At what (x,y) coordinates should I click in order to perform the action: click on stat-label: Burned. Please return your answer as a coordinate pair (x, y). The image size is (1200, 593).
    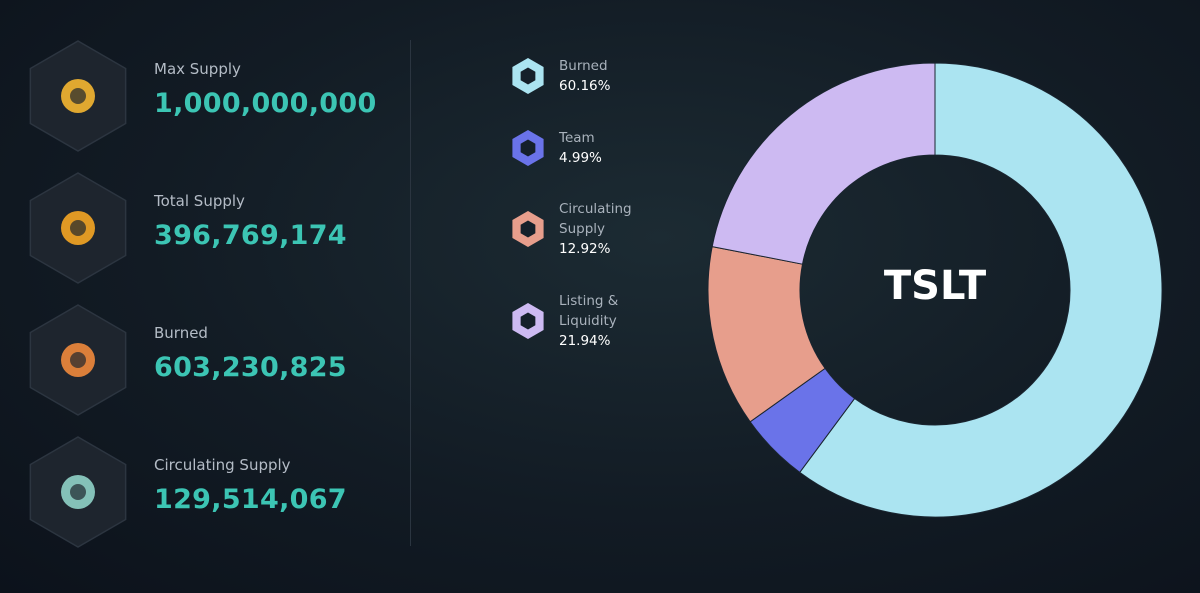
    Looking at the image, I should click on (181, 333).